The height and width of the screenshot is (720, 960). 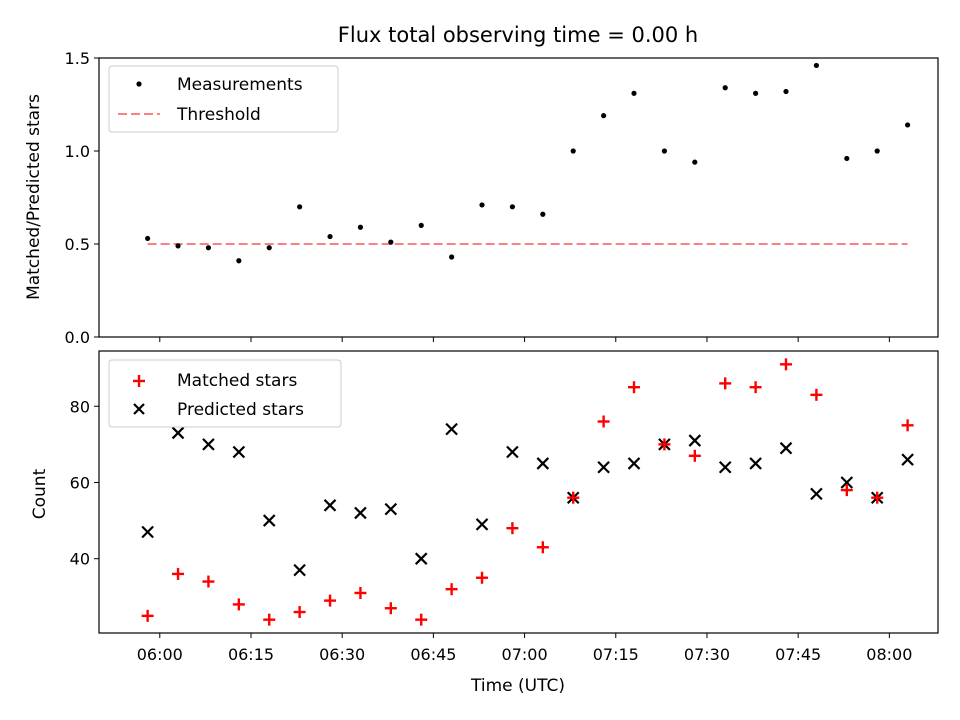 I want to click on x-tick-label: 08:00, so click(x=889, y=654).